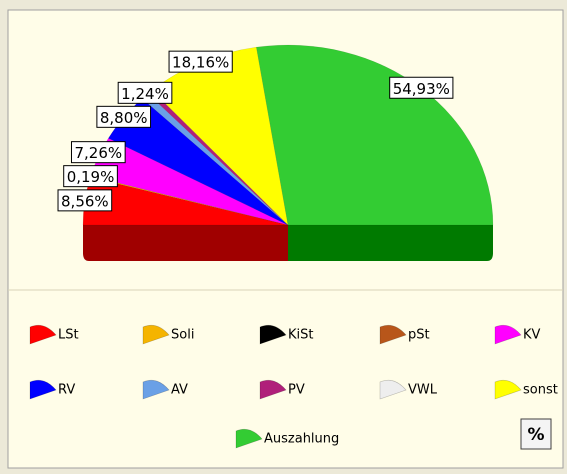 The height and width of the screenshot is (474, 567). I want to click on data-label: 7,26%, so click(98, 152).